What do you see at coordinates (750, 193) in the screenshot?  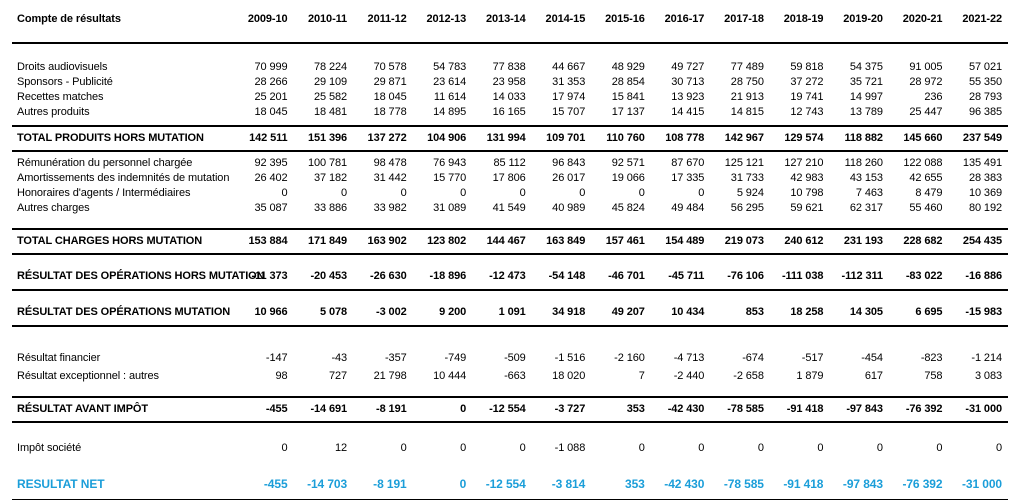 I see `cell-value: 5 924` at bounding box center [750, 193].